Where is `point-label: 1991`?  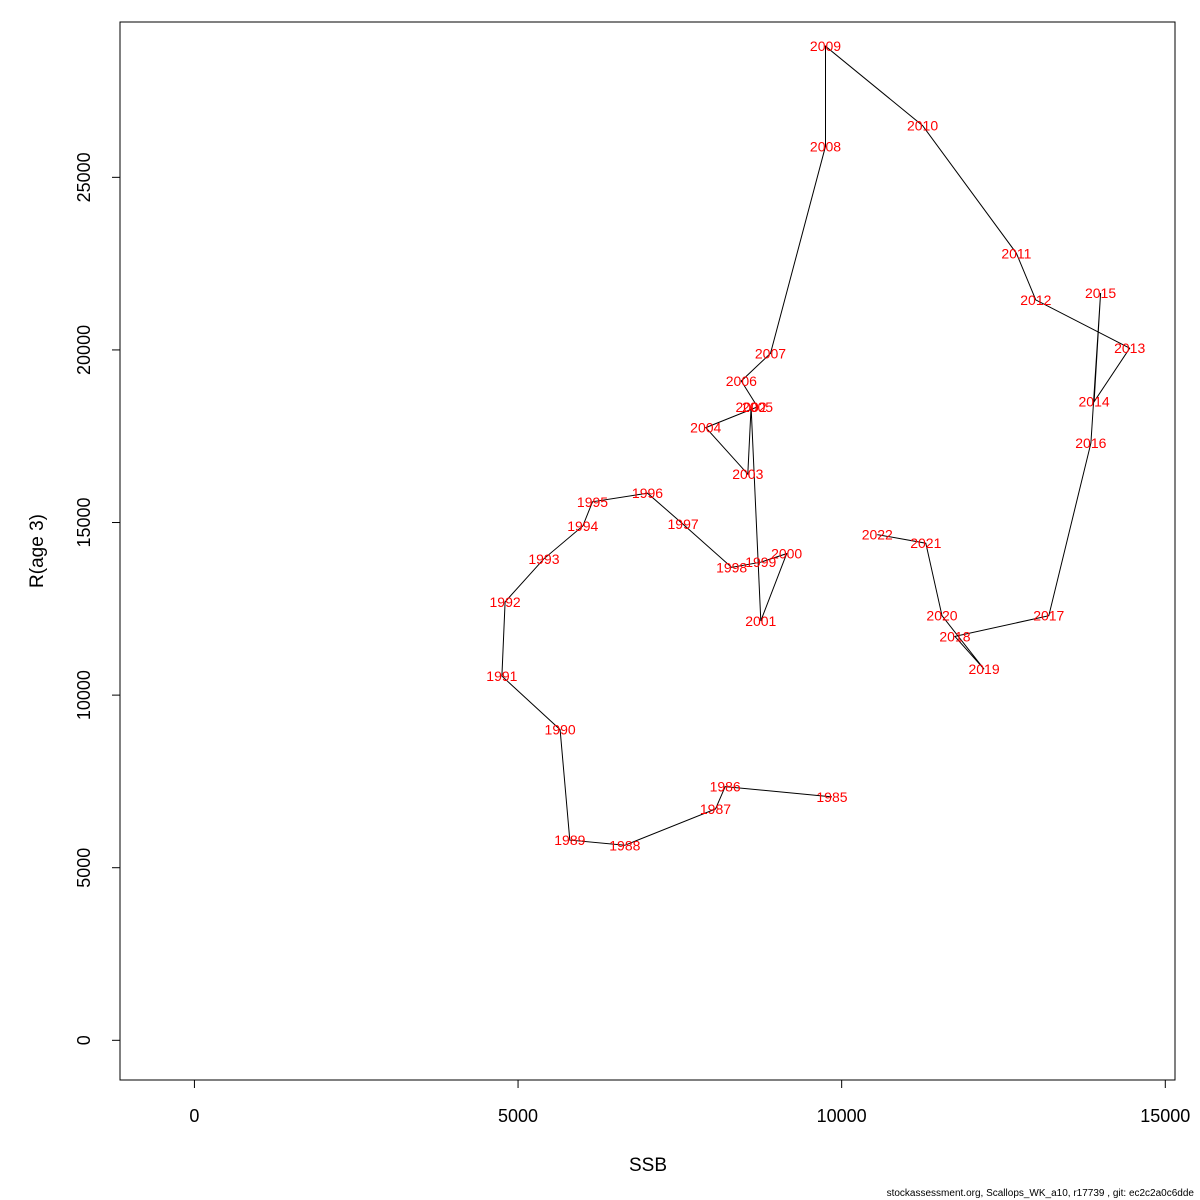
point-label: 1991 is located at coordinates (501, 676).